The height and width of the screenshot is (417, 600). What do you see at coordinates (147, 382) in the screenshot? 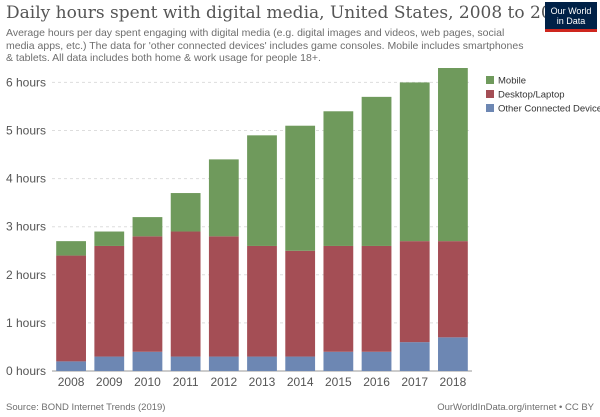
I see `x-tick-label: 2010` at bounding box center [147, 382].